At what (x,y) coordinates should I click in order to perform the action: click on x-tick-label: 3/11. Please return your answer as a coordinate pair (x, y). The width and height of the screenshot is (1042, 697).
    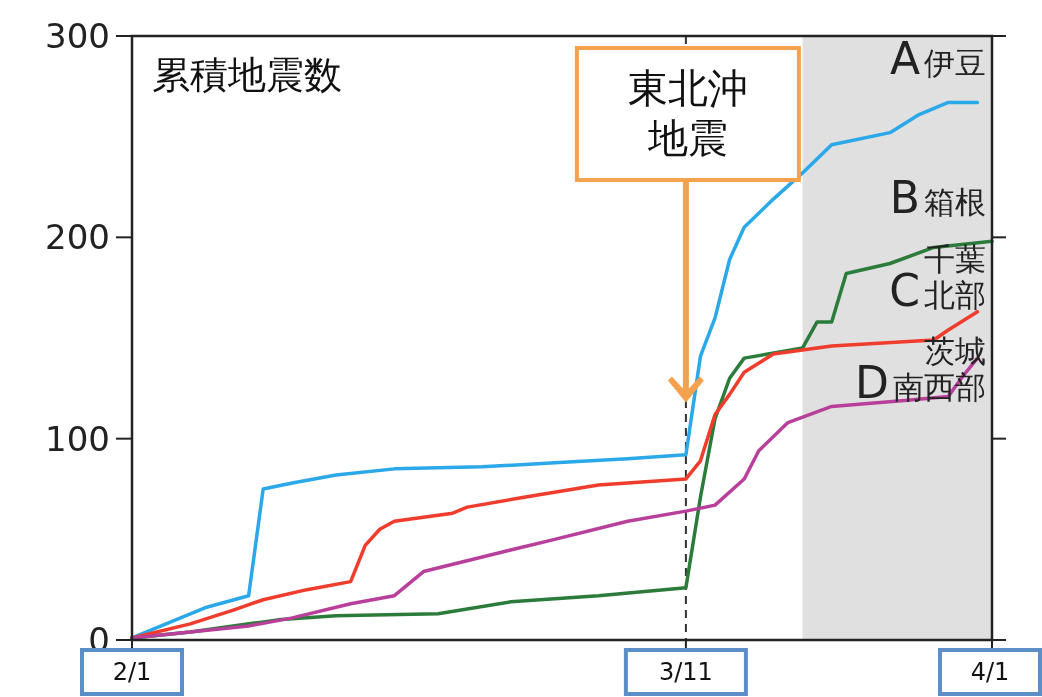
    Looking at the image, I should click on (685, 672).